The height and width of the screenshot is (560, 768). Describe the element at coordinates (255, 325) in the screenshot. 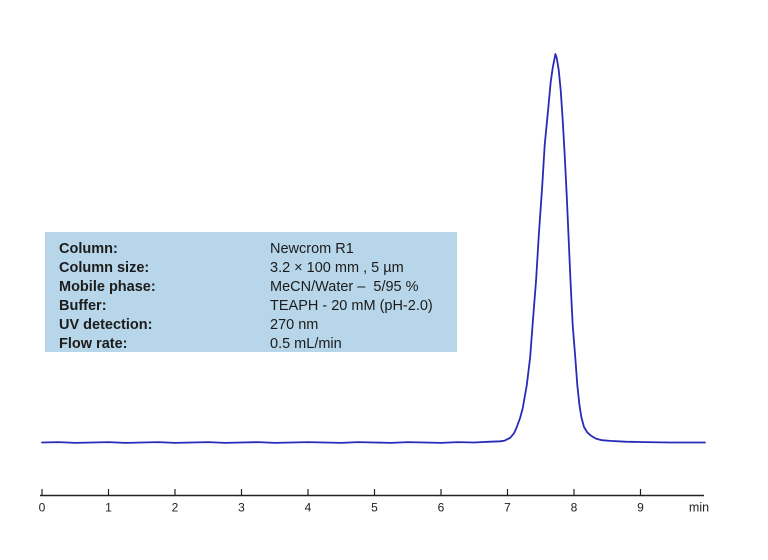

I see `method-info-row: UV detection: 270 nm` at that location.